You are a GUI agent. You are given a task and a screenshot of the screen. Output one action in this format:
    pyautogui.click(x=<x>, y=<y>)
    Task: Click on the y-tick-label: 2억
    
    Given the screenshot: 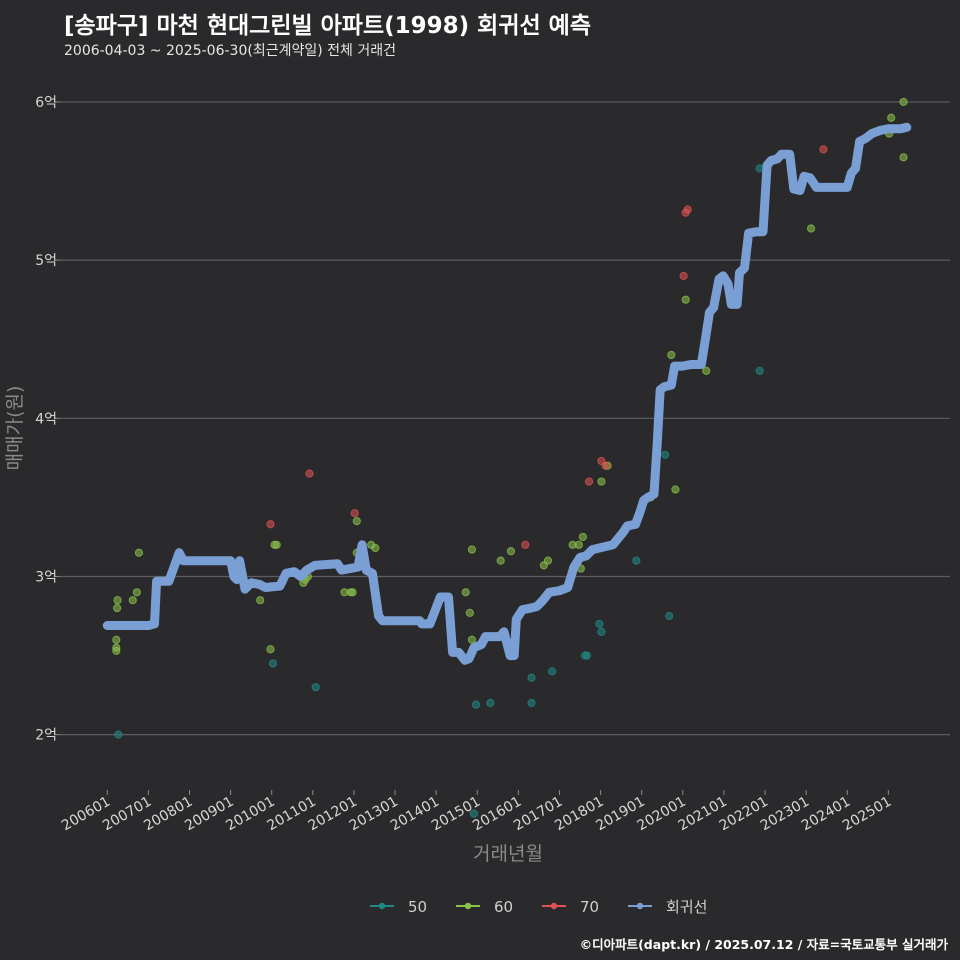 What is the action you would take?
    pyautogui.click(x=46, y=736)
    